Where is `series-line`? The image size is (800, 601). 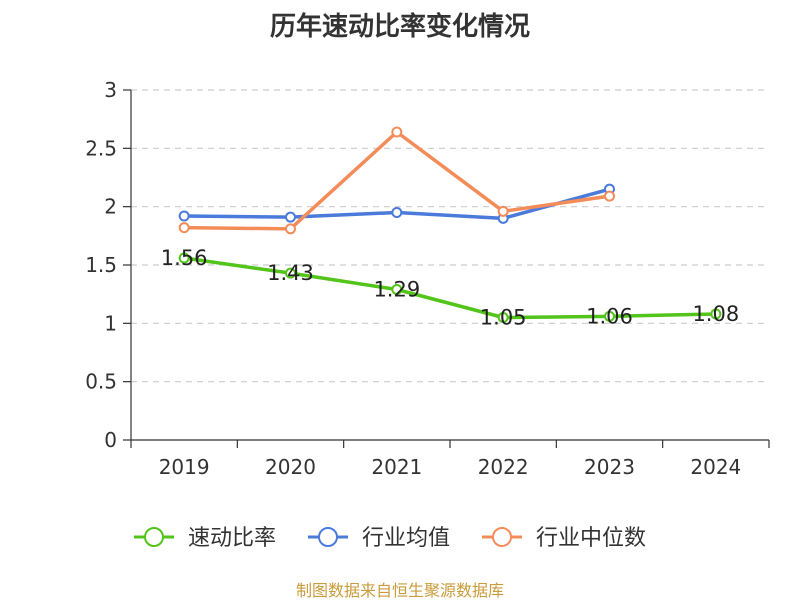
series-line is located at coordinates (449, 288).